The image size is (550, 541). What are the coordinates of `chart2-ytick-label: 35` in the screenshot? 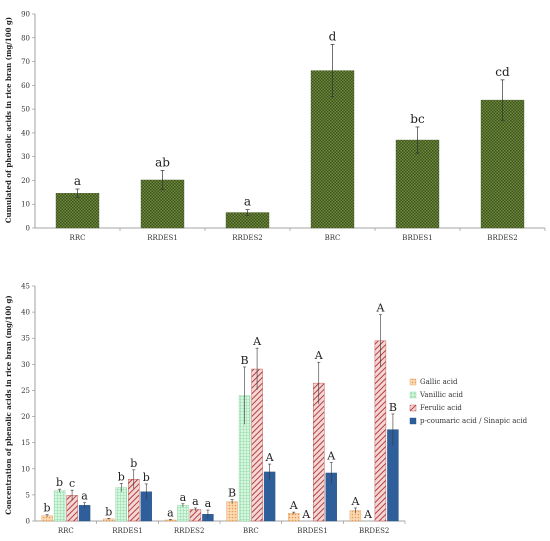 It's located at (25, 339).